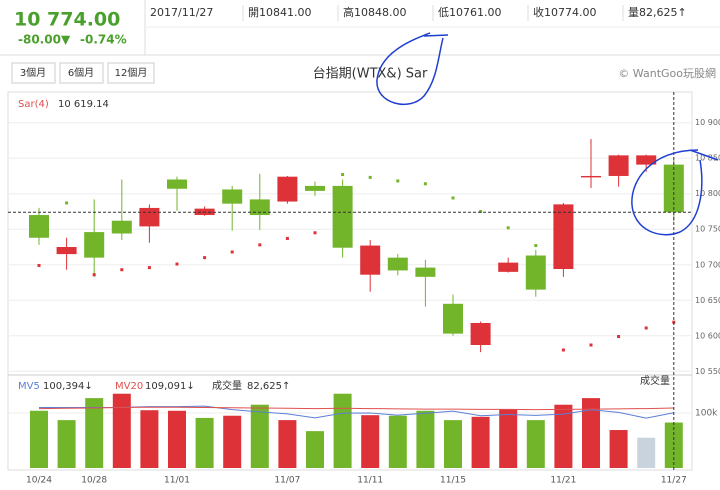  I want to click on y-tick-label: 10 650, so click(707, 300).